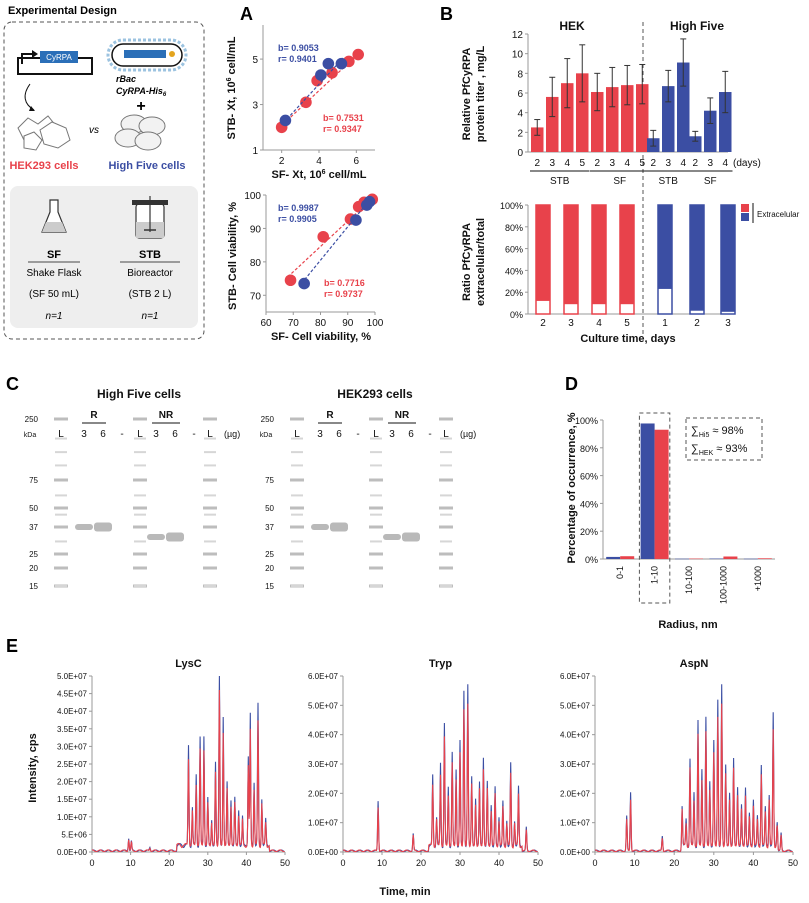 The image size is (809, 903). Describe the element at coordinates (232, 56) in the screenshot. I see `y-axis-label-end: cell/mL` at that location.